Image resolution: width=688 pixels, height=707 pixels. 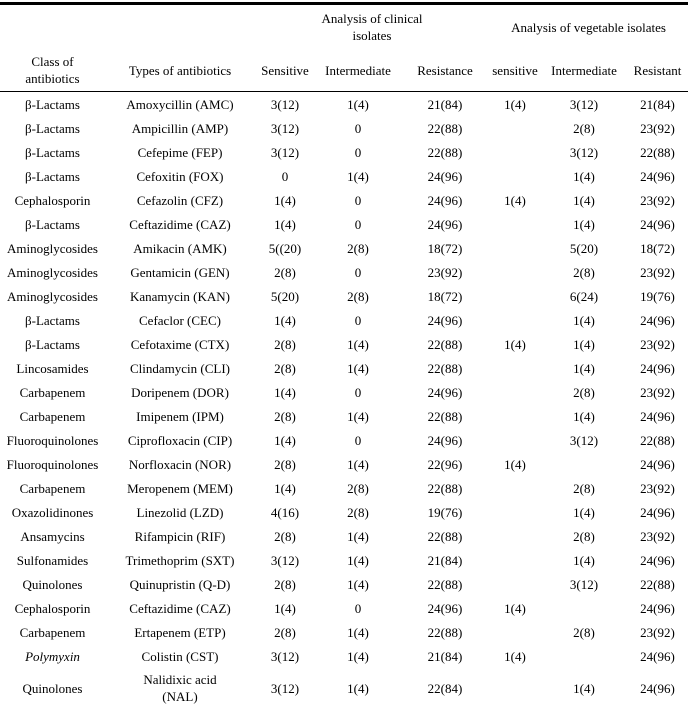 What do you see at coordinates (127, 27) in the screenshot?
I see `group-header-spacer` at bounding box center [127, 27].